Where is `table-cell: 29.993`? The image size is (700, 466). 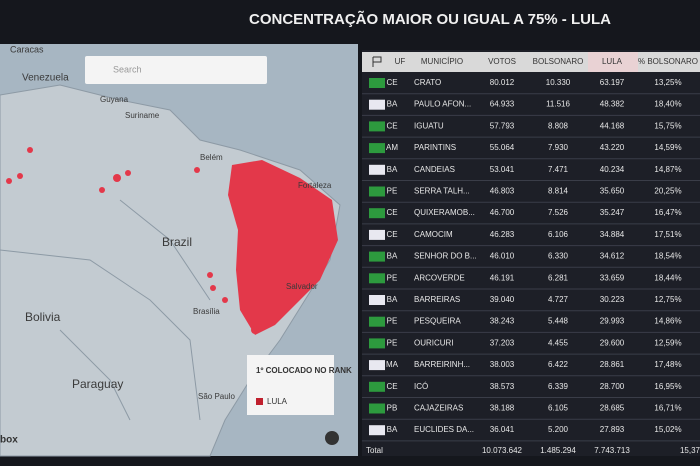 table-cell: 29.993 is located at coordinates (612, 321).